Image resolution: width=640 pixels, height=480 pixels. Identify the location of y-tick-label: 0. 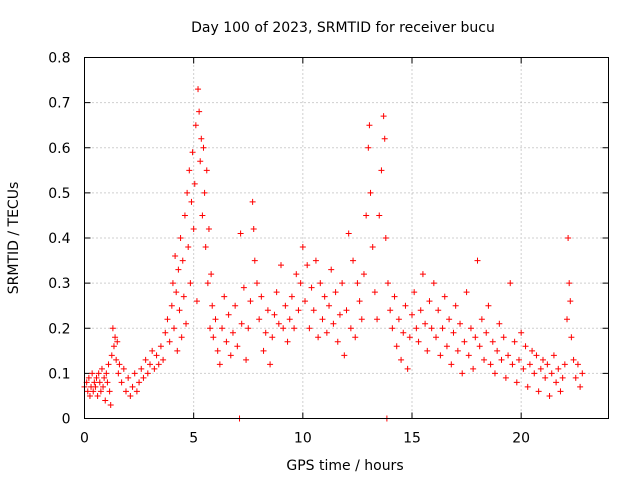
(66, 420).